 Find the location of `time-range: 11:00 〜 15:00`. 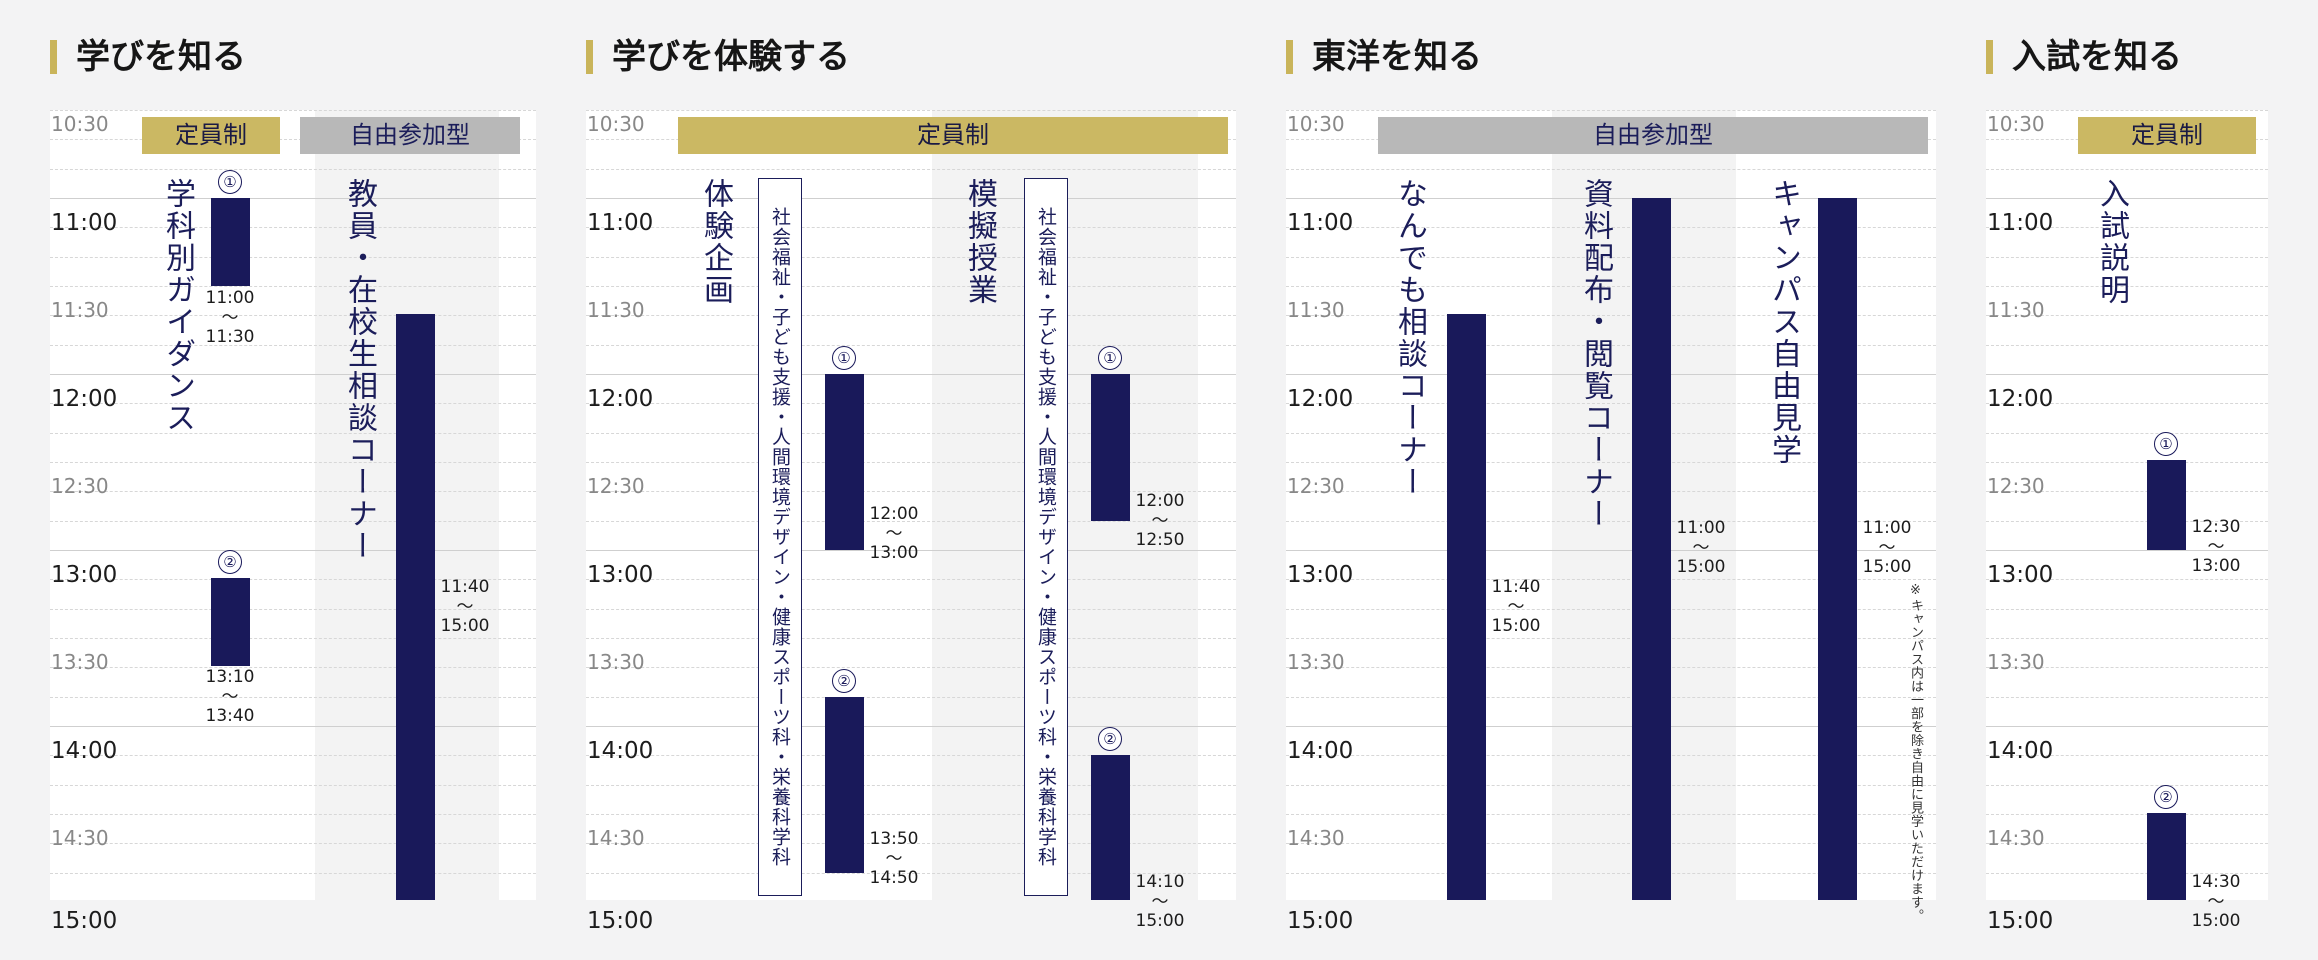

time-range: 11:00 〜 15:00 is located at coordinates (1887, 548).